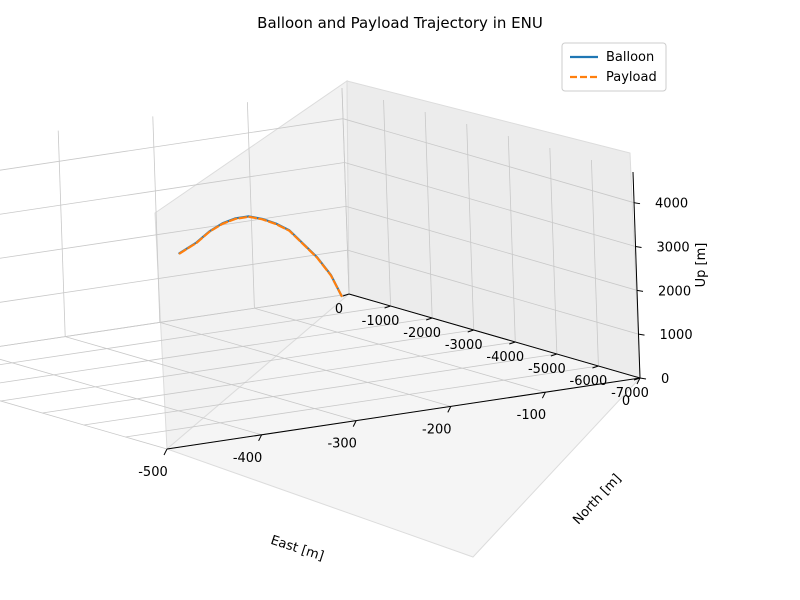  I want to click on y-tick-label: -7000, so click(630, 393).